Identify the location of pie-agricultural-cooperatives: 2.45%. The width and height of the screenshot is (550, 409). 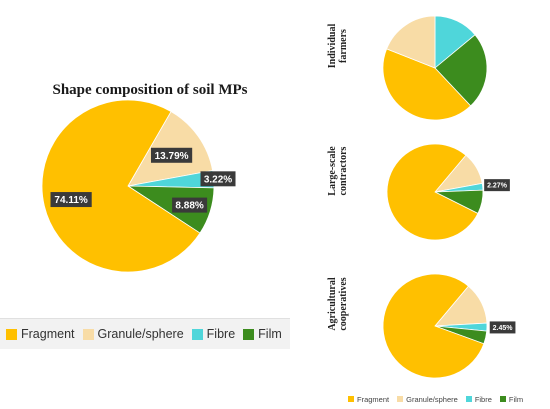
(449, 326).